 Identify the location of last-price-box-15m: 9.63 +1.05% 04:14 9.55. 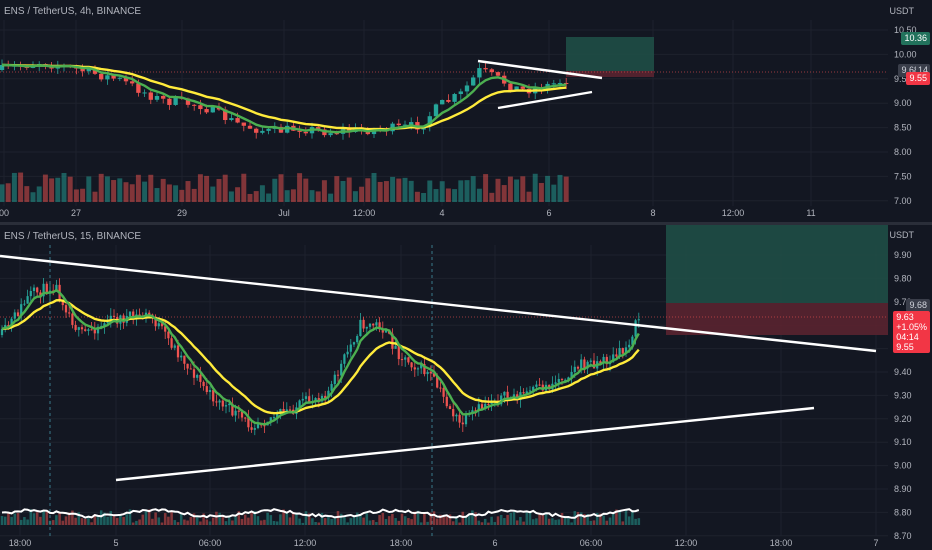
(911, 332).